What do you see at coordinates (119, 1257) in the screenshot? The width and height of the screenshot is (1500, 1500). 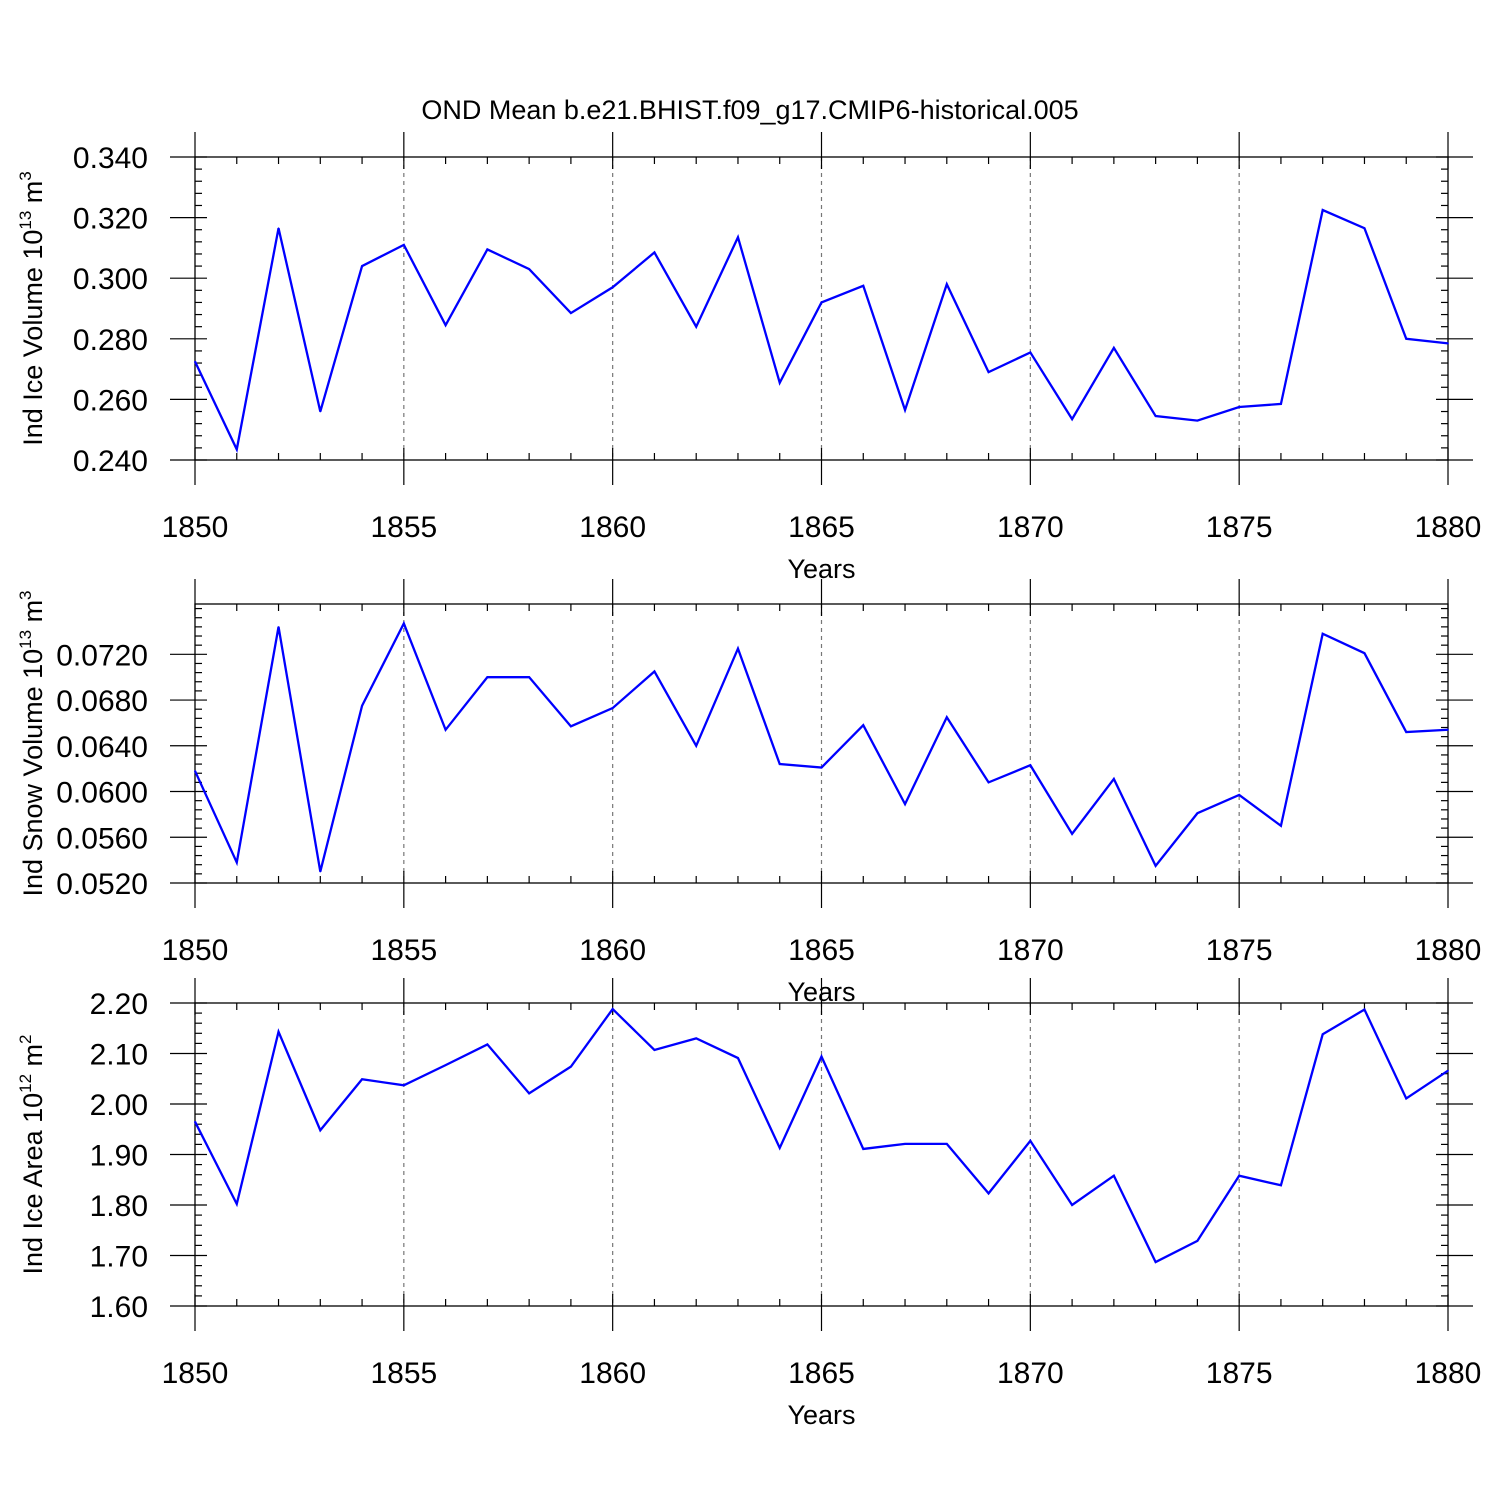 I see `y-tick-label: 1.70` at bounding box center [119, 1257].